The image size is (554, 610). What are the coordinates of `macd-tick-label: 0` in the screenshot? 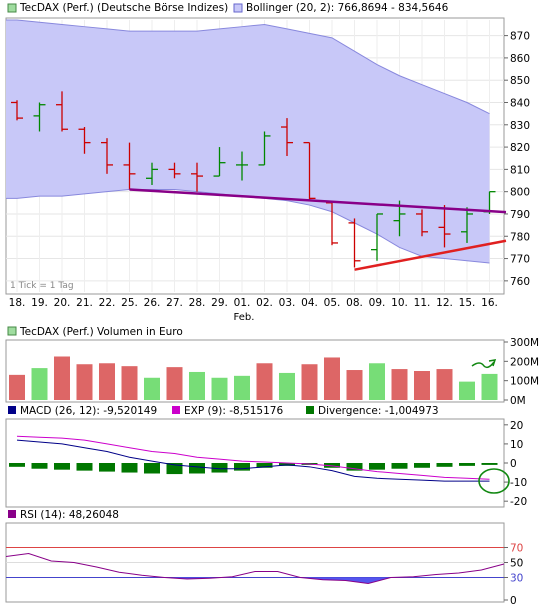 It's located at (513, 464).